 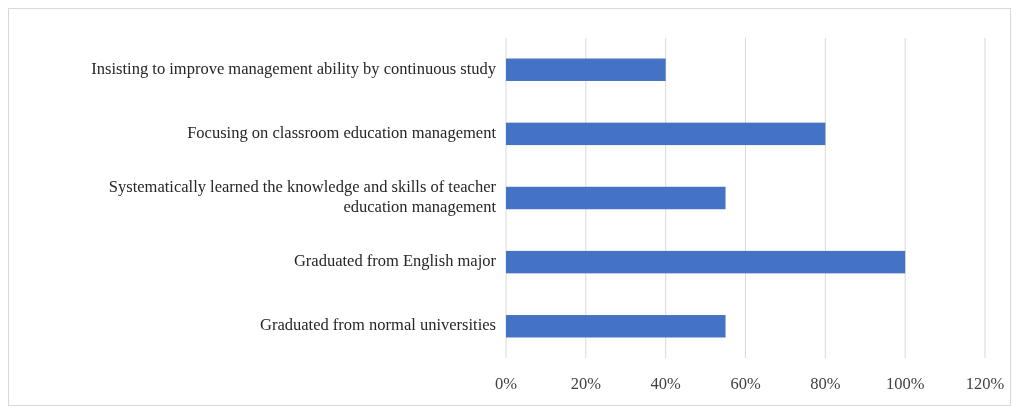 I want to click on x-tick-label: 120%, so click(x=985, y=383).